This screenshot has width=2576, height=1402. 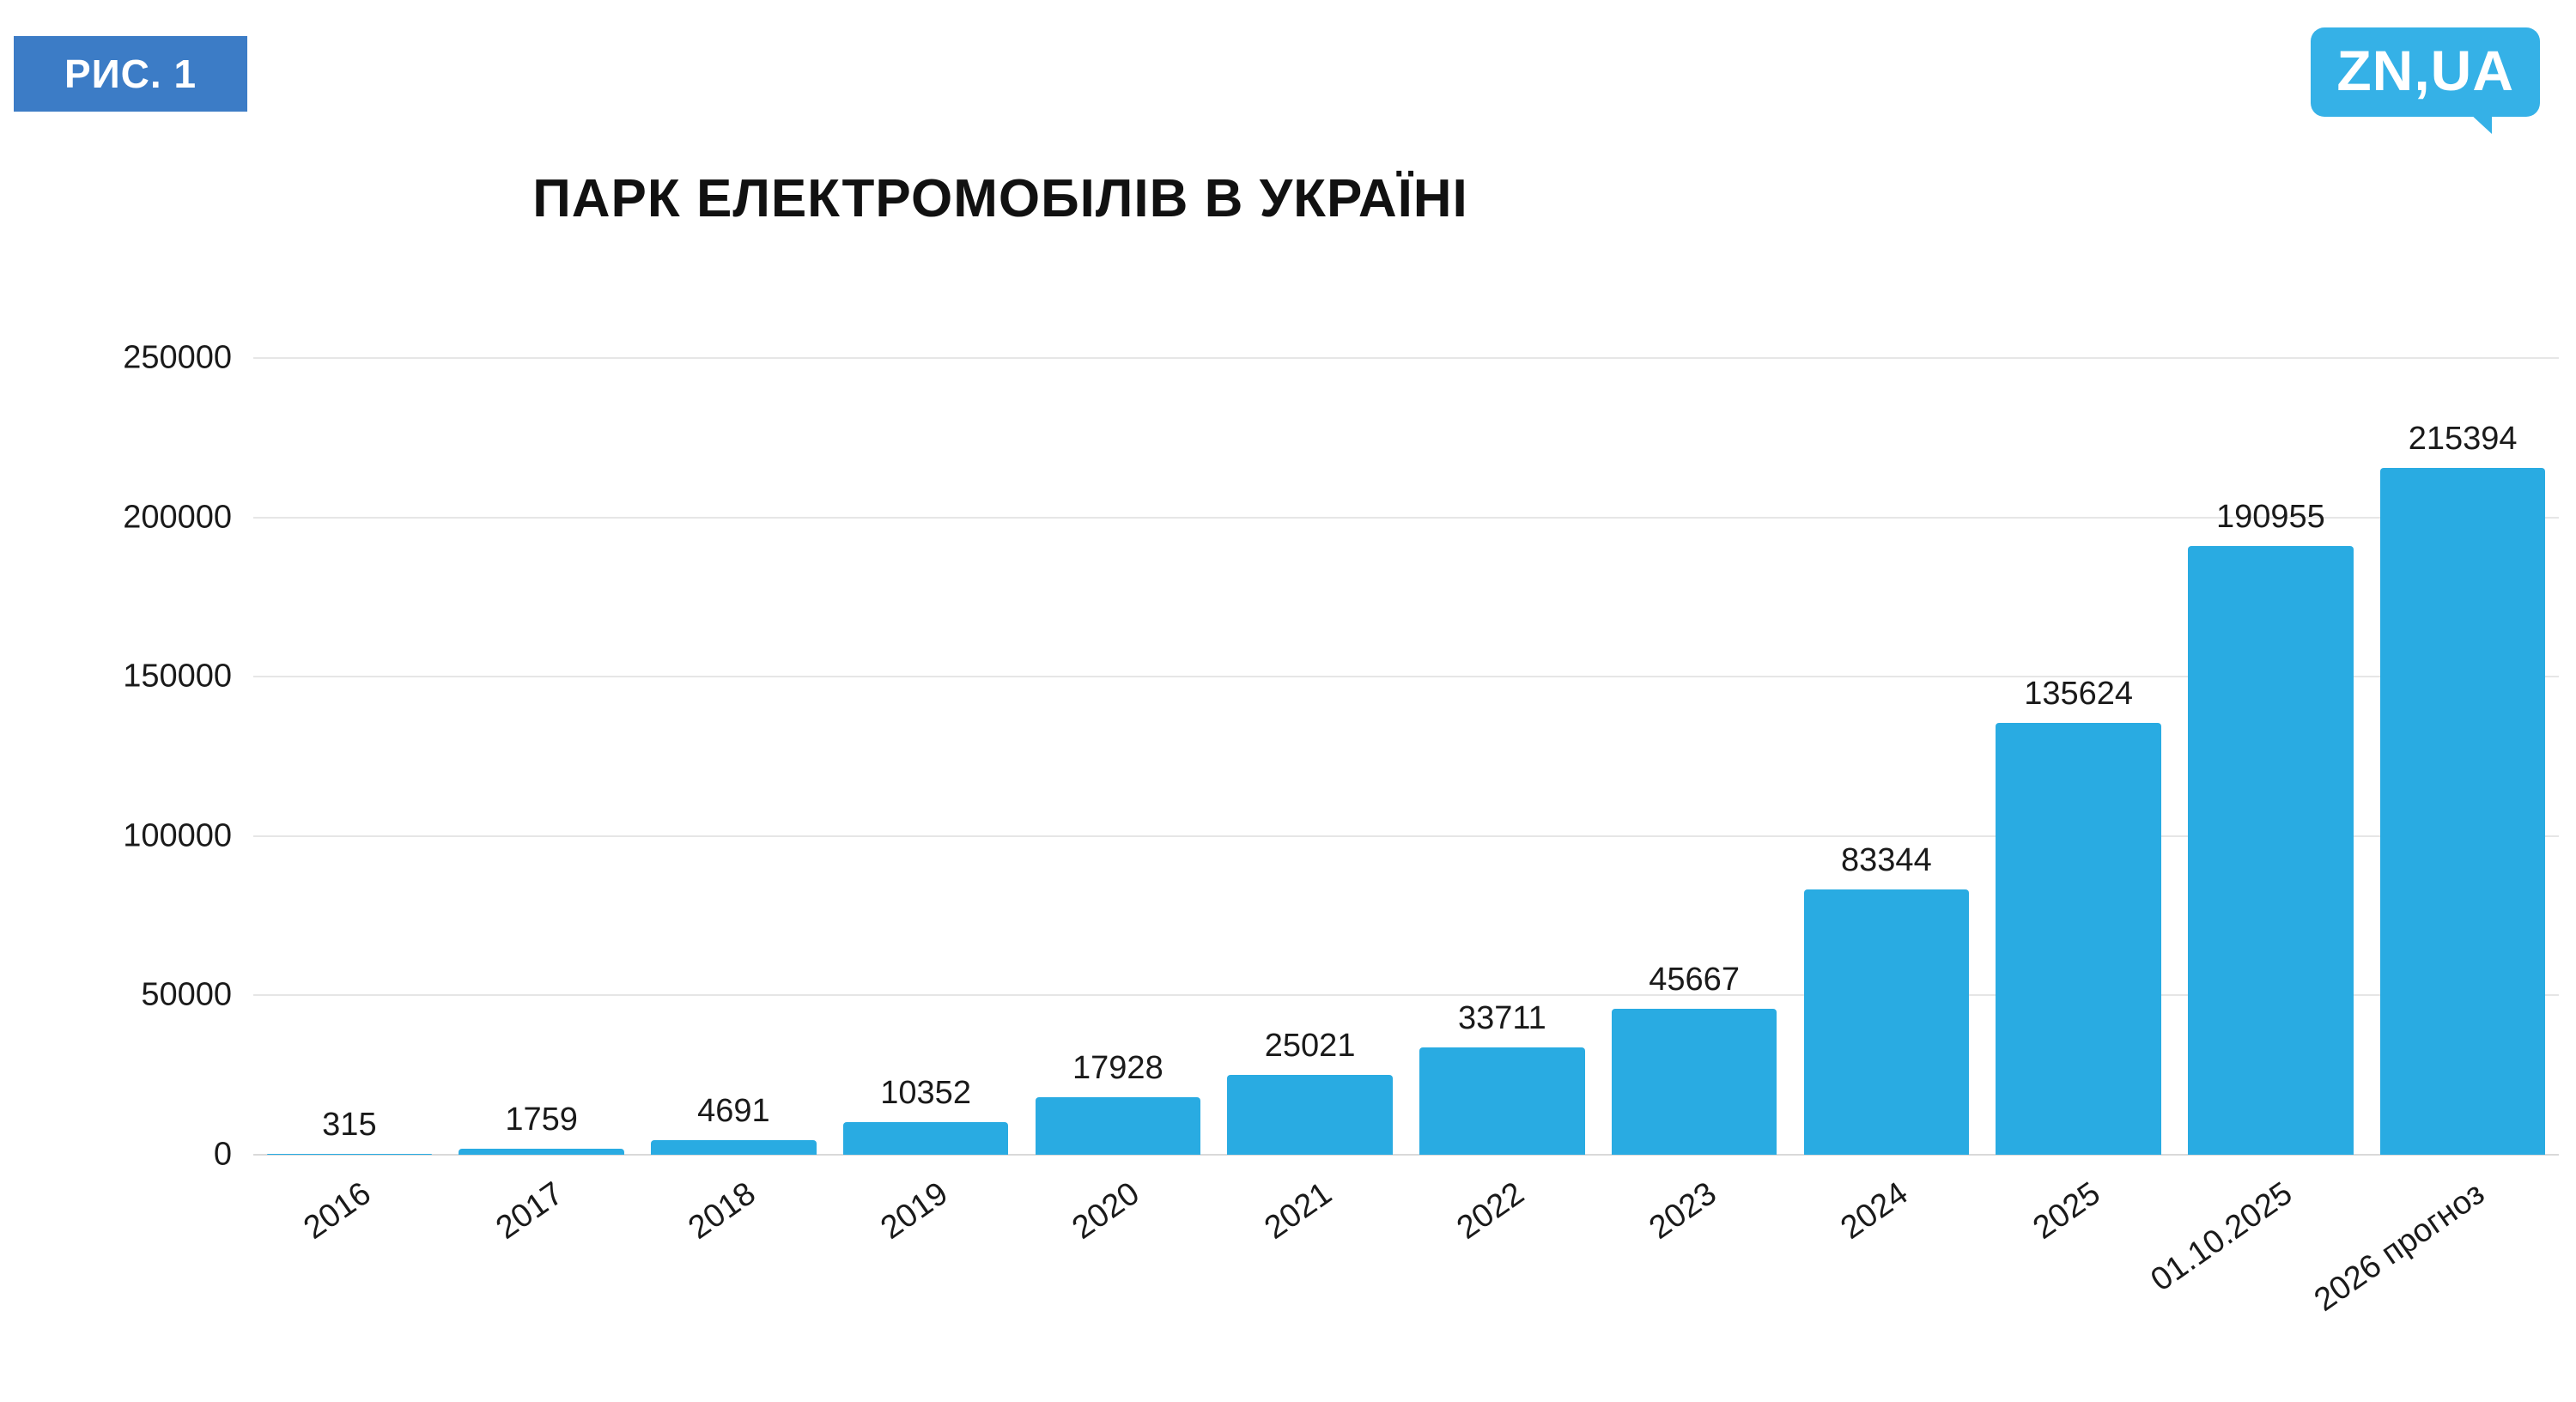 I want to click on bar-2021, so click(x=1310, y=1115).